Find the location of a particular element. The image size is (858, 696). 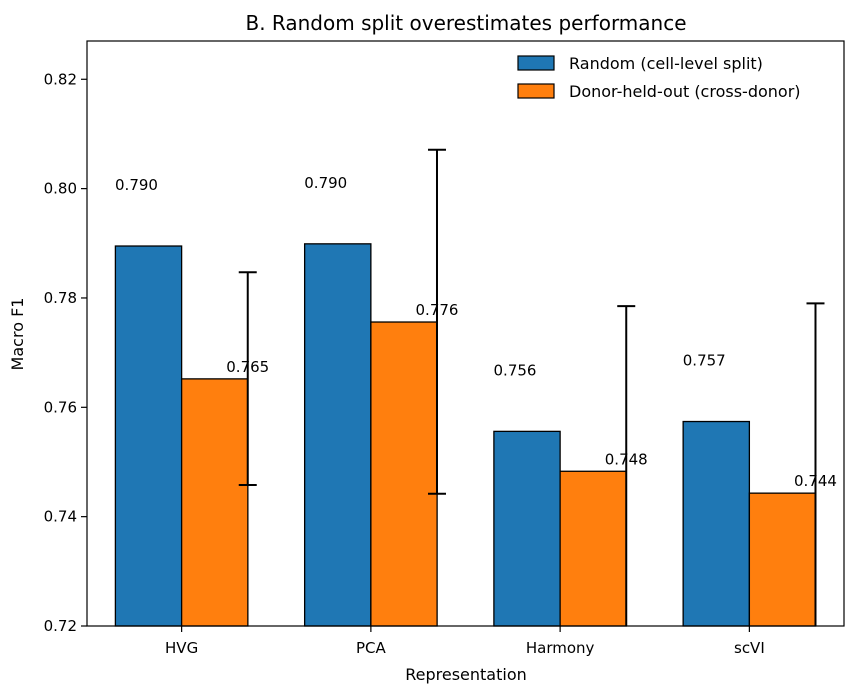

x-axis: HVG PCA Harmony scVI is located at coordinates (465, 641).